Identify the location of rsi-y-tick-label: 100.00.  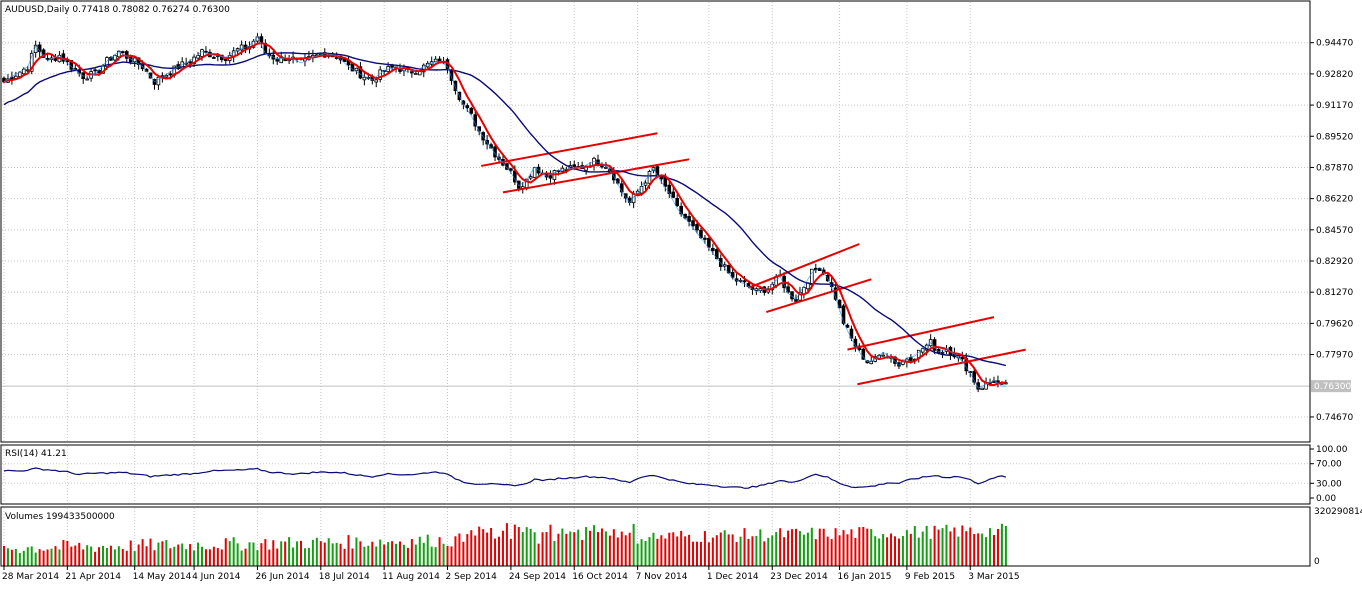
(1332, 450).